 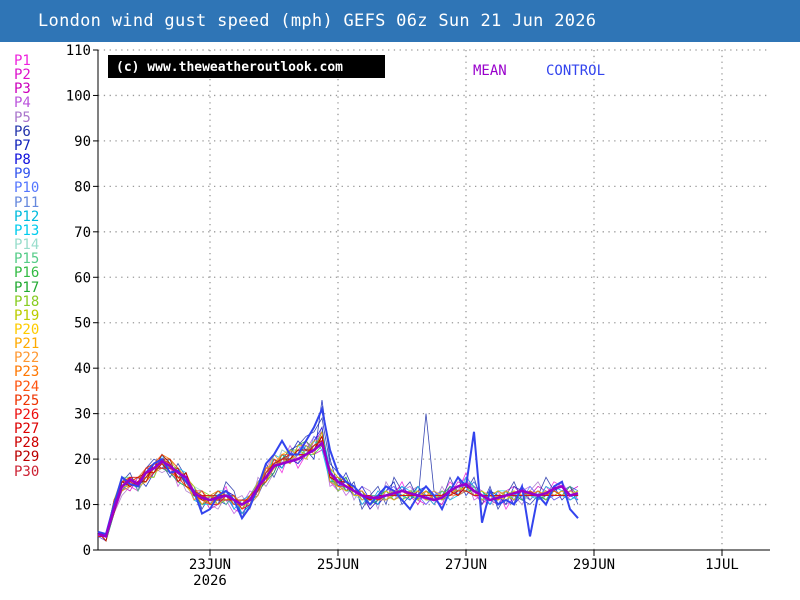 I want to click on series-line-p29, so click(x=337, y=488).